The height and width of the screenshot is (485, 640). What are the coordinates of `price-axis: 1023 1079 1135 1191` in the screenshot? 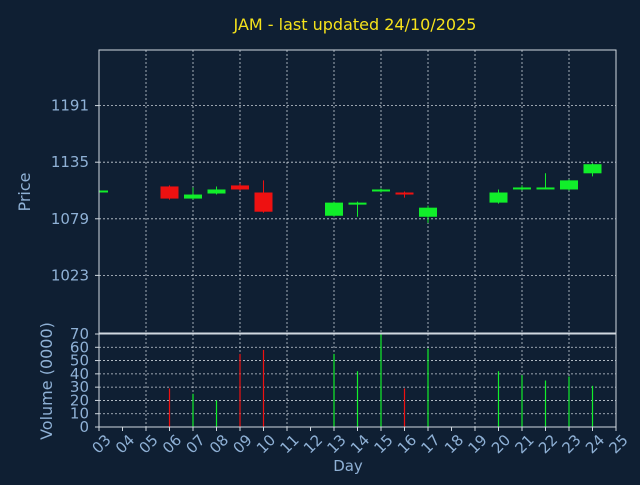 It's located at (75, 190).